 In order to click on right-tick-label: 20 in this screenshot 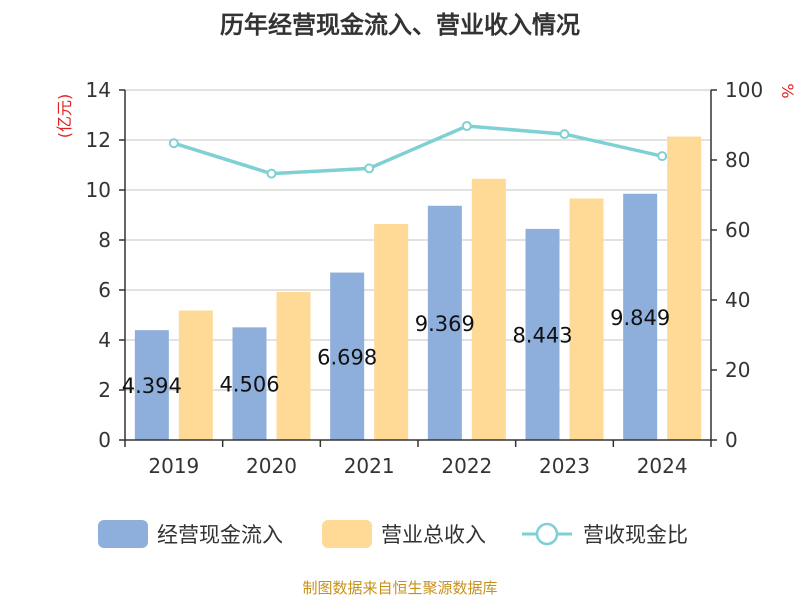, I will do `click(737, 370)`.